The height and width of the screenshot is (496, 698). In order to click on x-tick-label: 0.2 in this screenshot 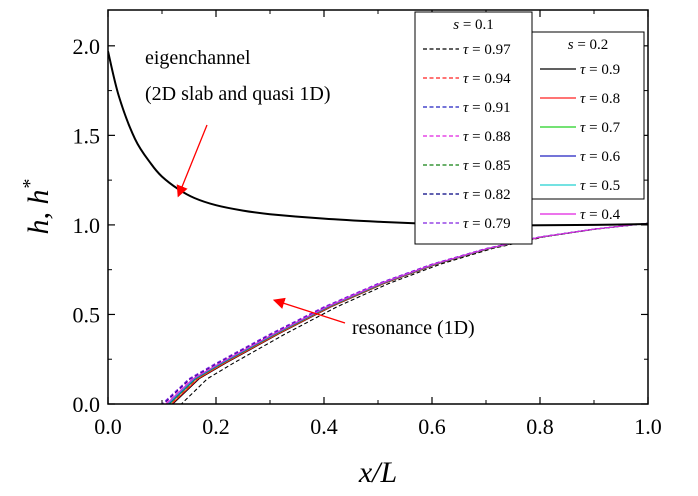, I will do `click(216, 426)`.